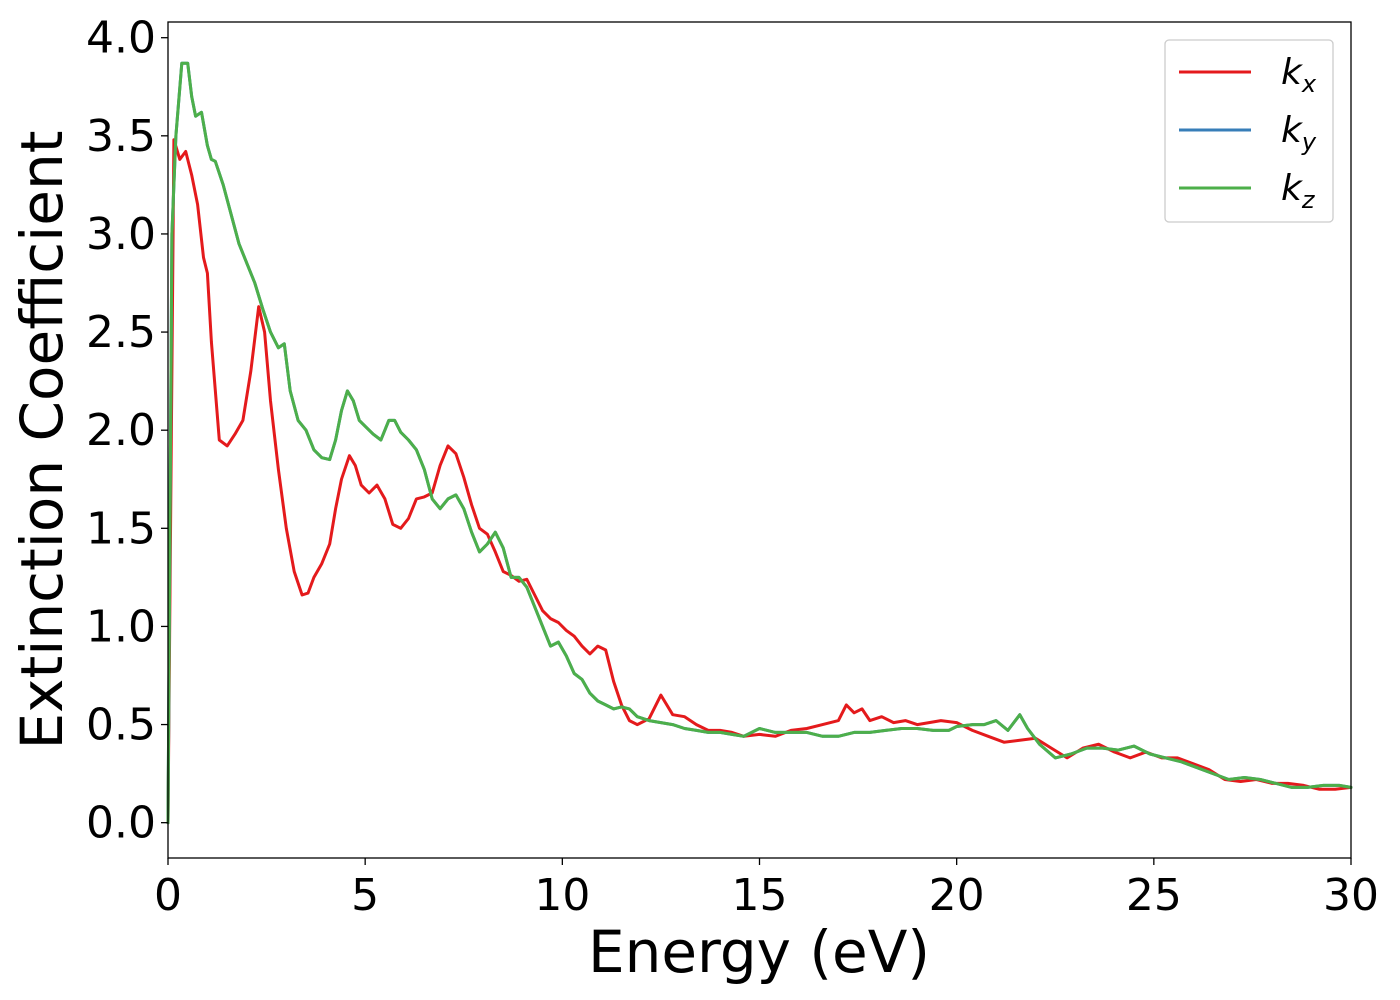 The image size is (1400, 1000). Describe the element at coordinates (1299, 75) in the screenshot. I see `legend-label-x: kx` at that location.